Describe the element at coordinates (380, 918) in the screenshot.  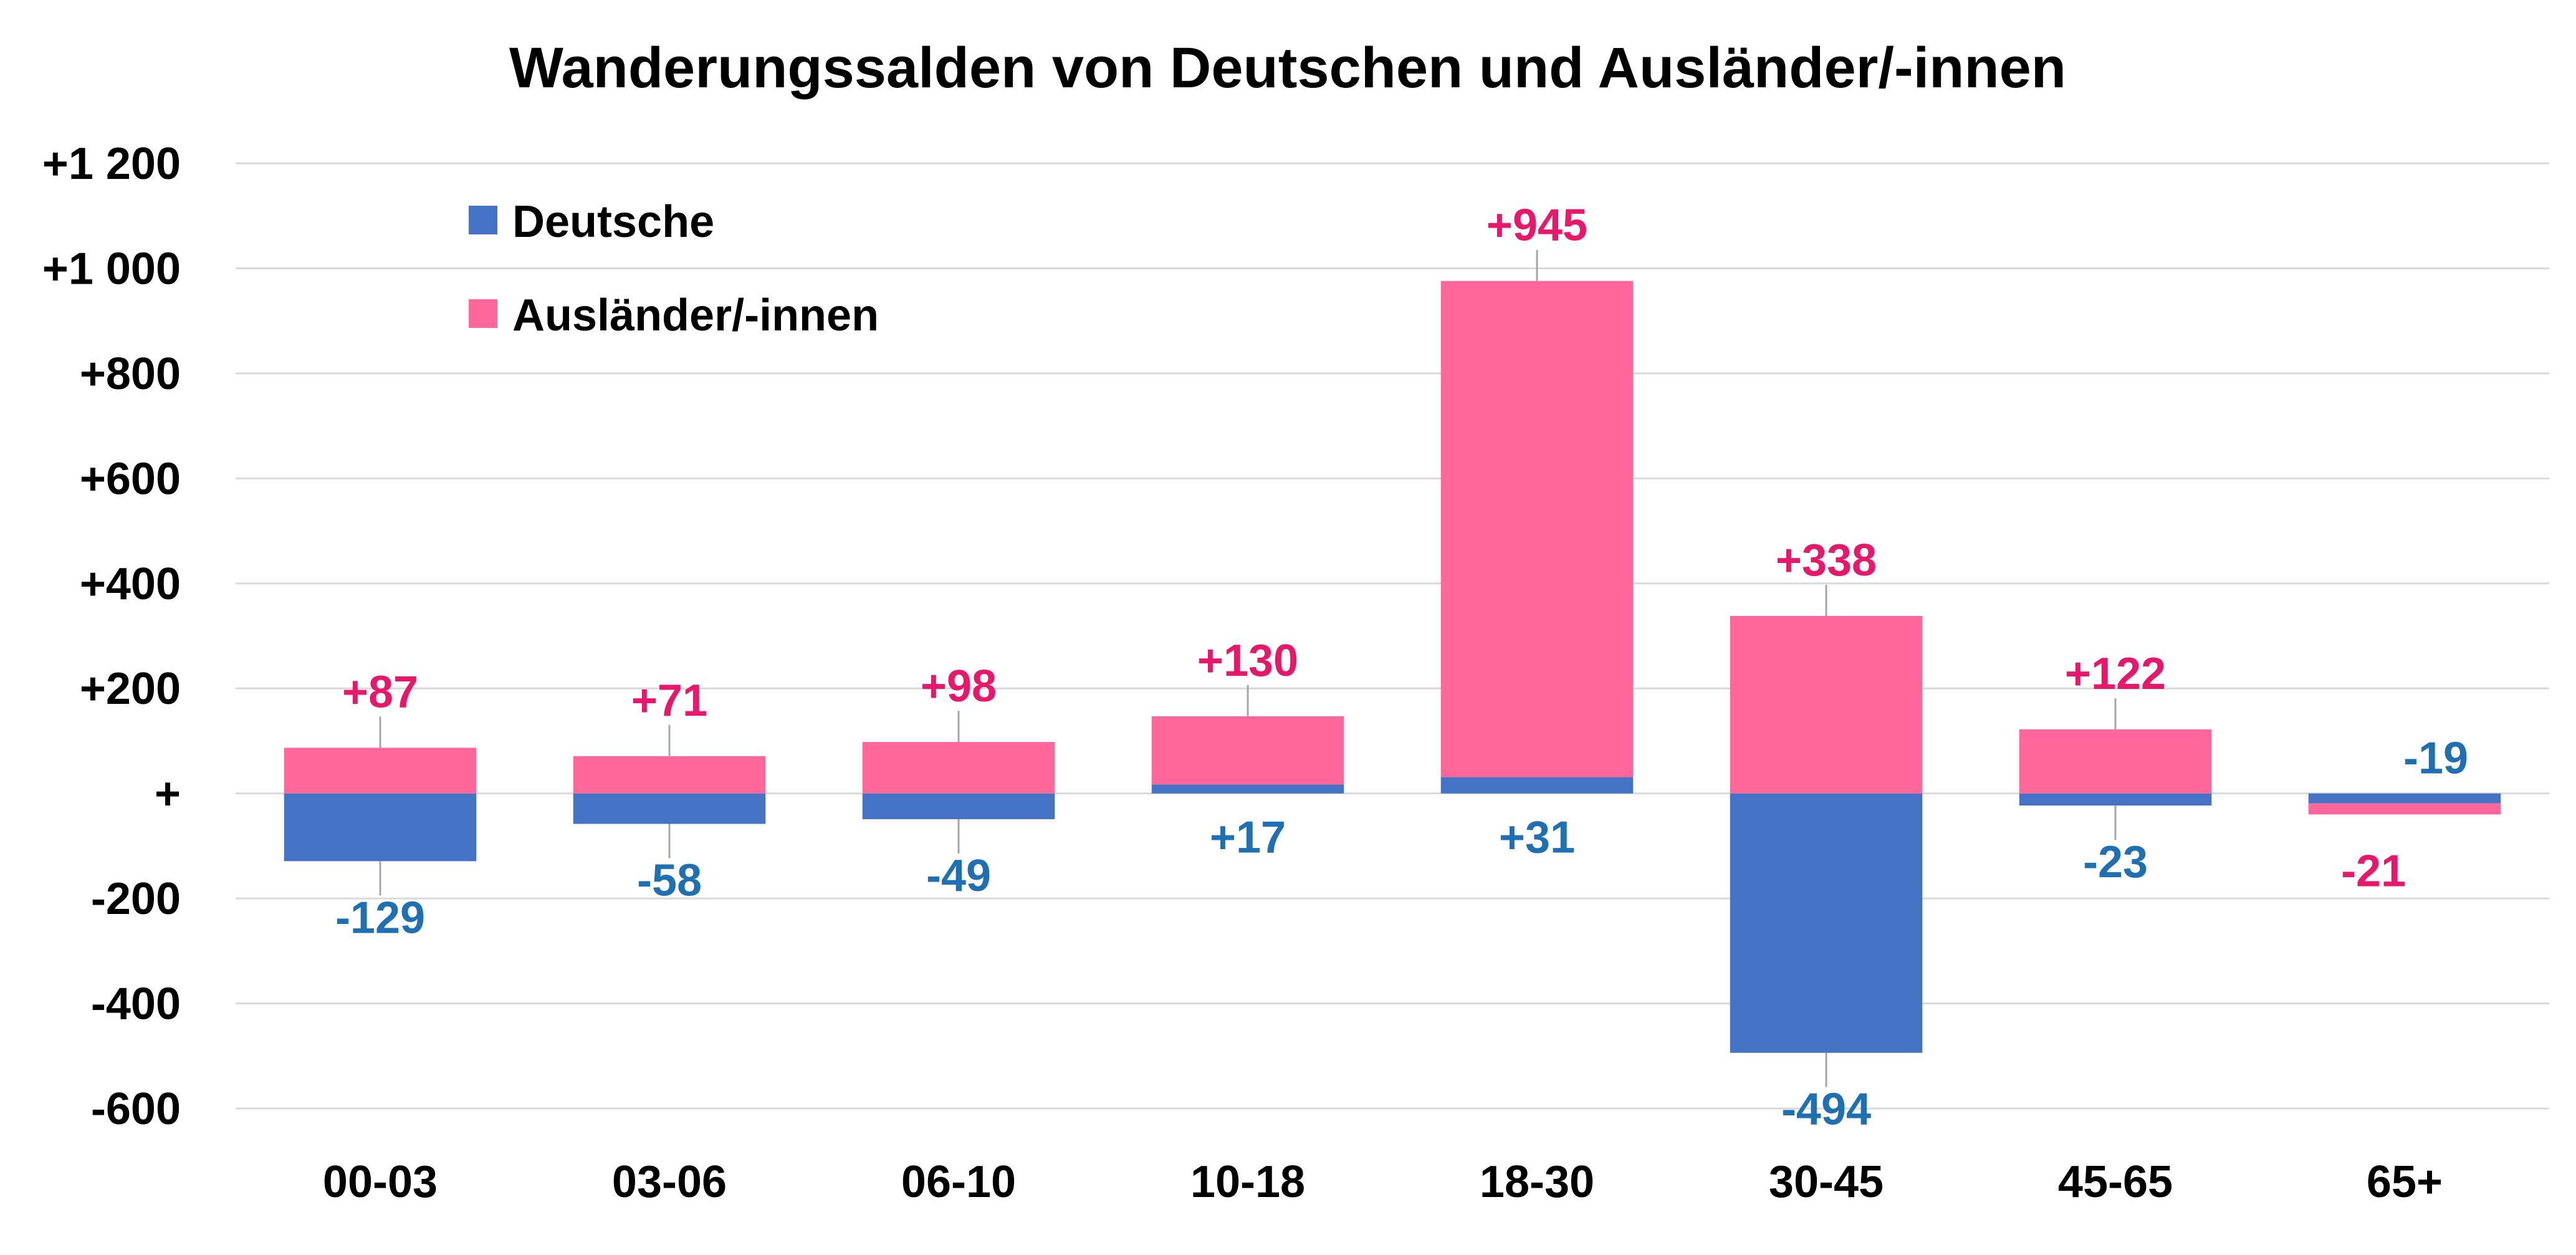
I see `label-deutsche: -129` at that location.